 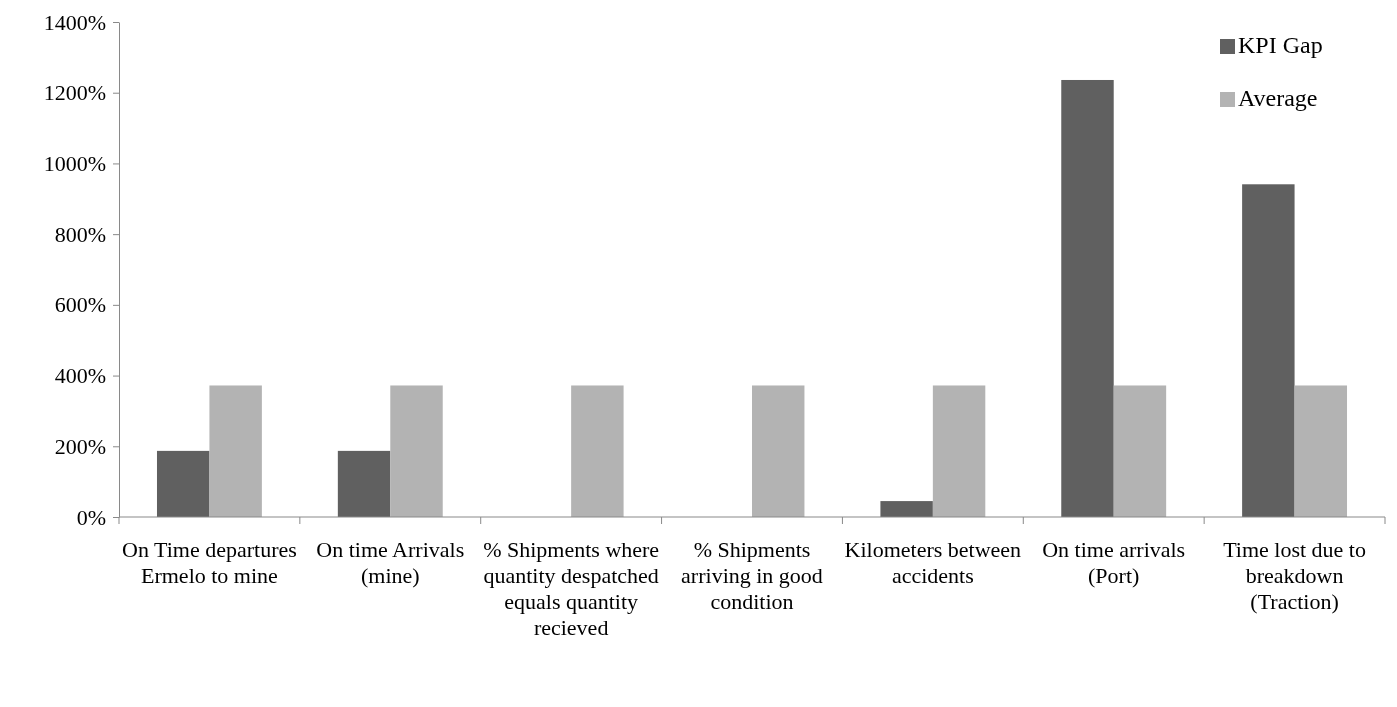 I want to click on legend-label: KPI Gap, so click(x=1280, y=45).